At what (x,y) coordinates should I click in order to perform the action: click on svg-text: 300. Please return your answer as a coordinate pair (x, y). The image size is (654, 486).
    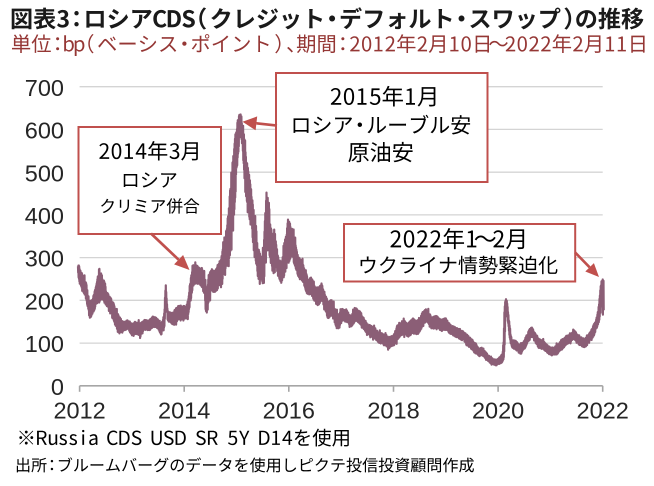
    Looking at the image, I should click on (44, 259).